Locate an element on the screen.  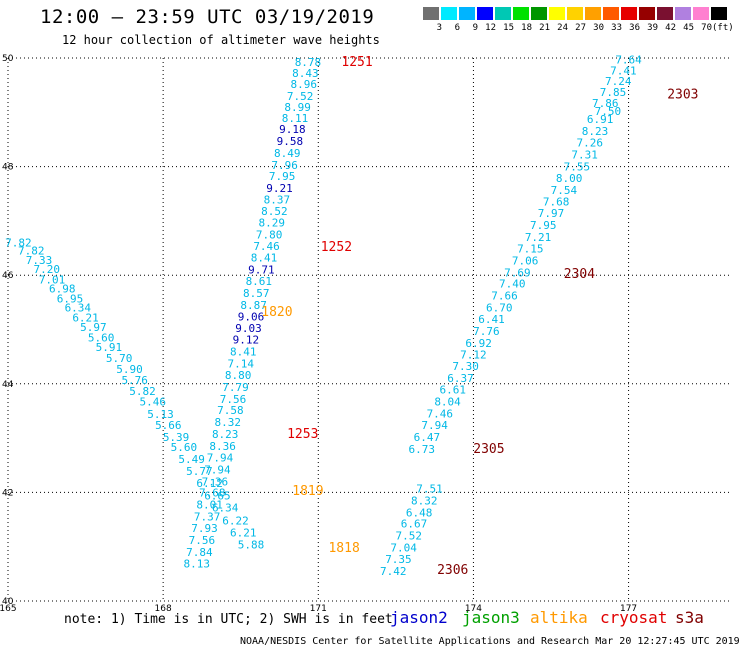
wave-height-value: 8.32 is located at coordinates (228, 422).